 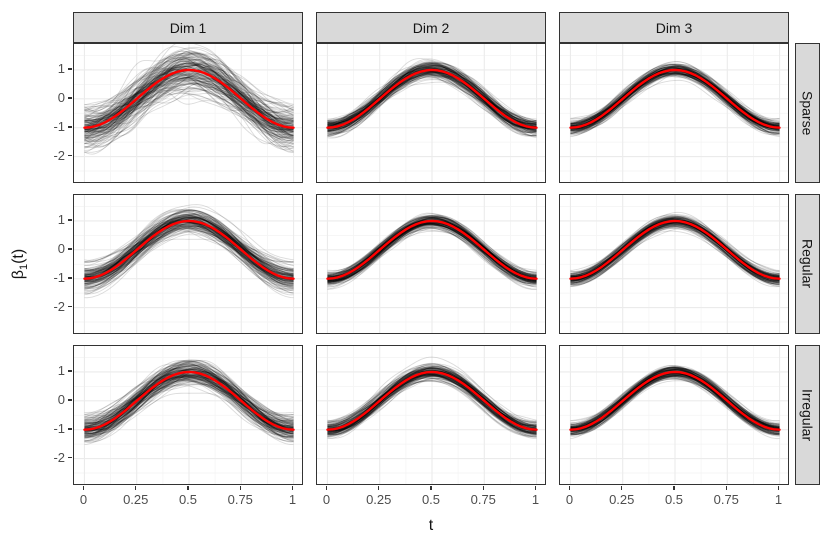 I want to click on facet-col-strip-dim-2: Dim 2, so click(x=431, y=27).